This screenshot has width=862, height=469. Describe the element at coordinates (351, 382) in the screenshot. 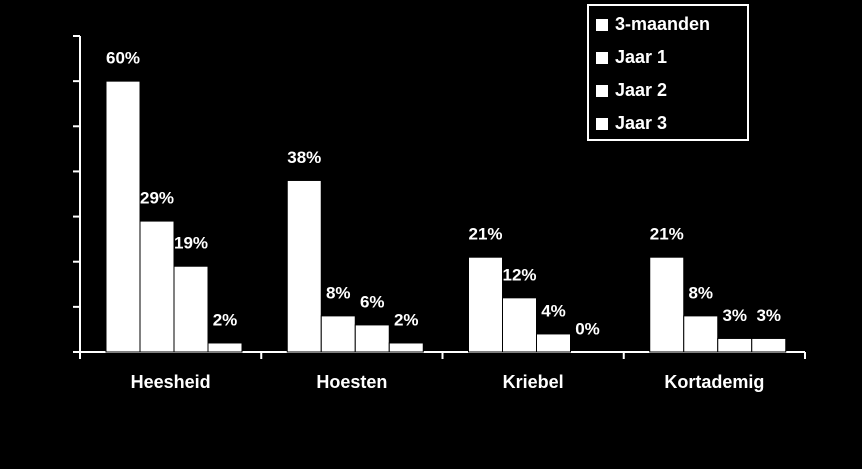

I see `x-tick-label: Hoesten` at that location.